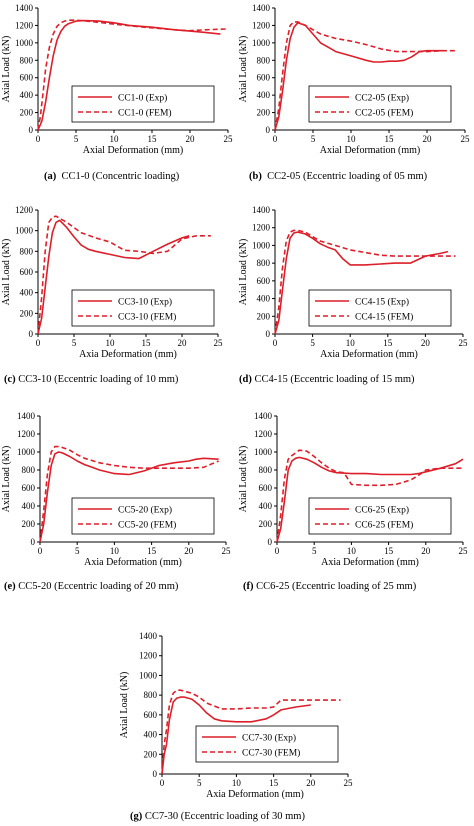  I want to click on caption-text: CC6-25 (Eccentric loading of 25 mm), so click(336, 586).